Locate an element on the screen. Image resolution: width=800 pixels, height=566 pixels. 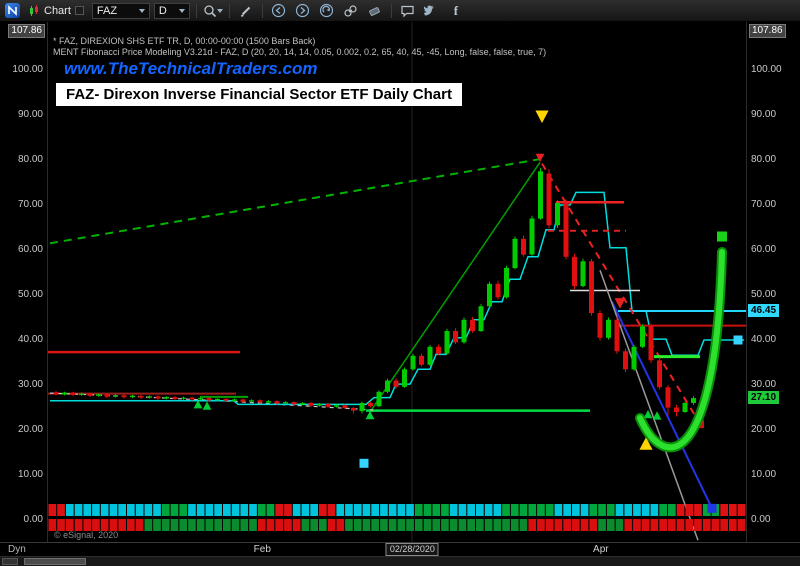
price-tick-label: 0.00 is located at coordinates (33, 519).